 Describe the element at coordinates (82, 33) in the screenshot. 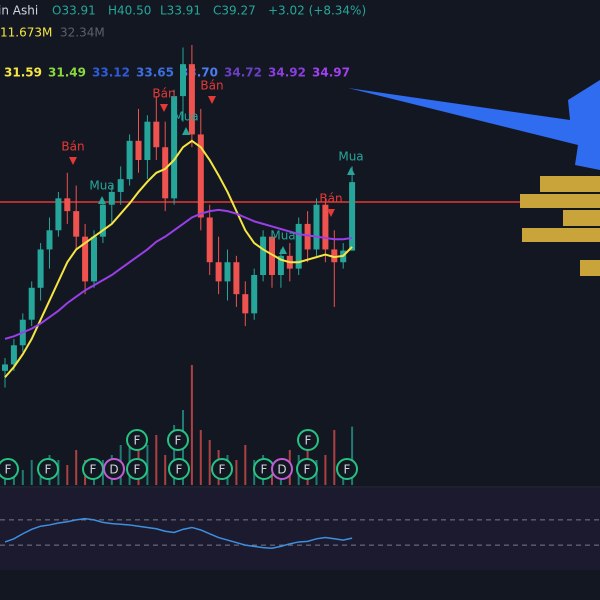

I see `volume-ma: 32.34M` at that location.